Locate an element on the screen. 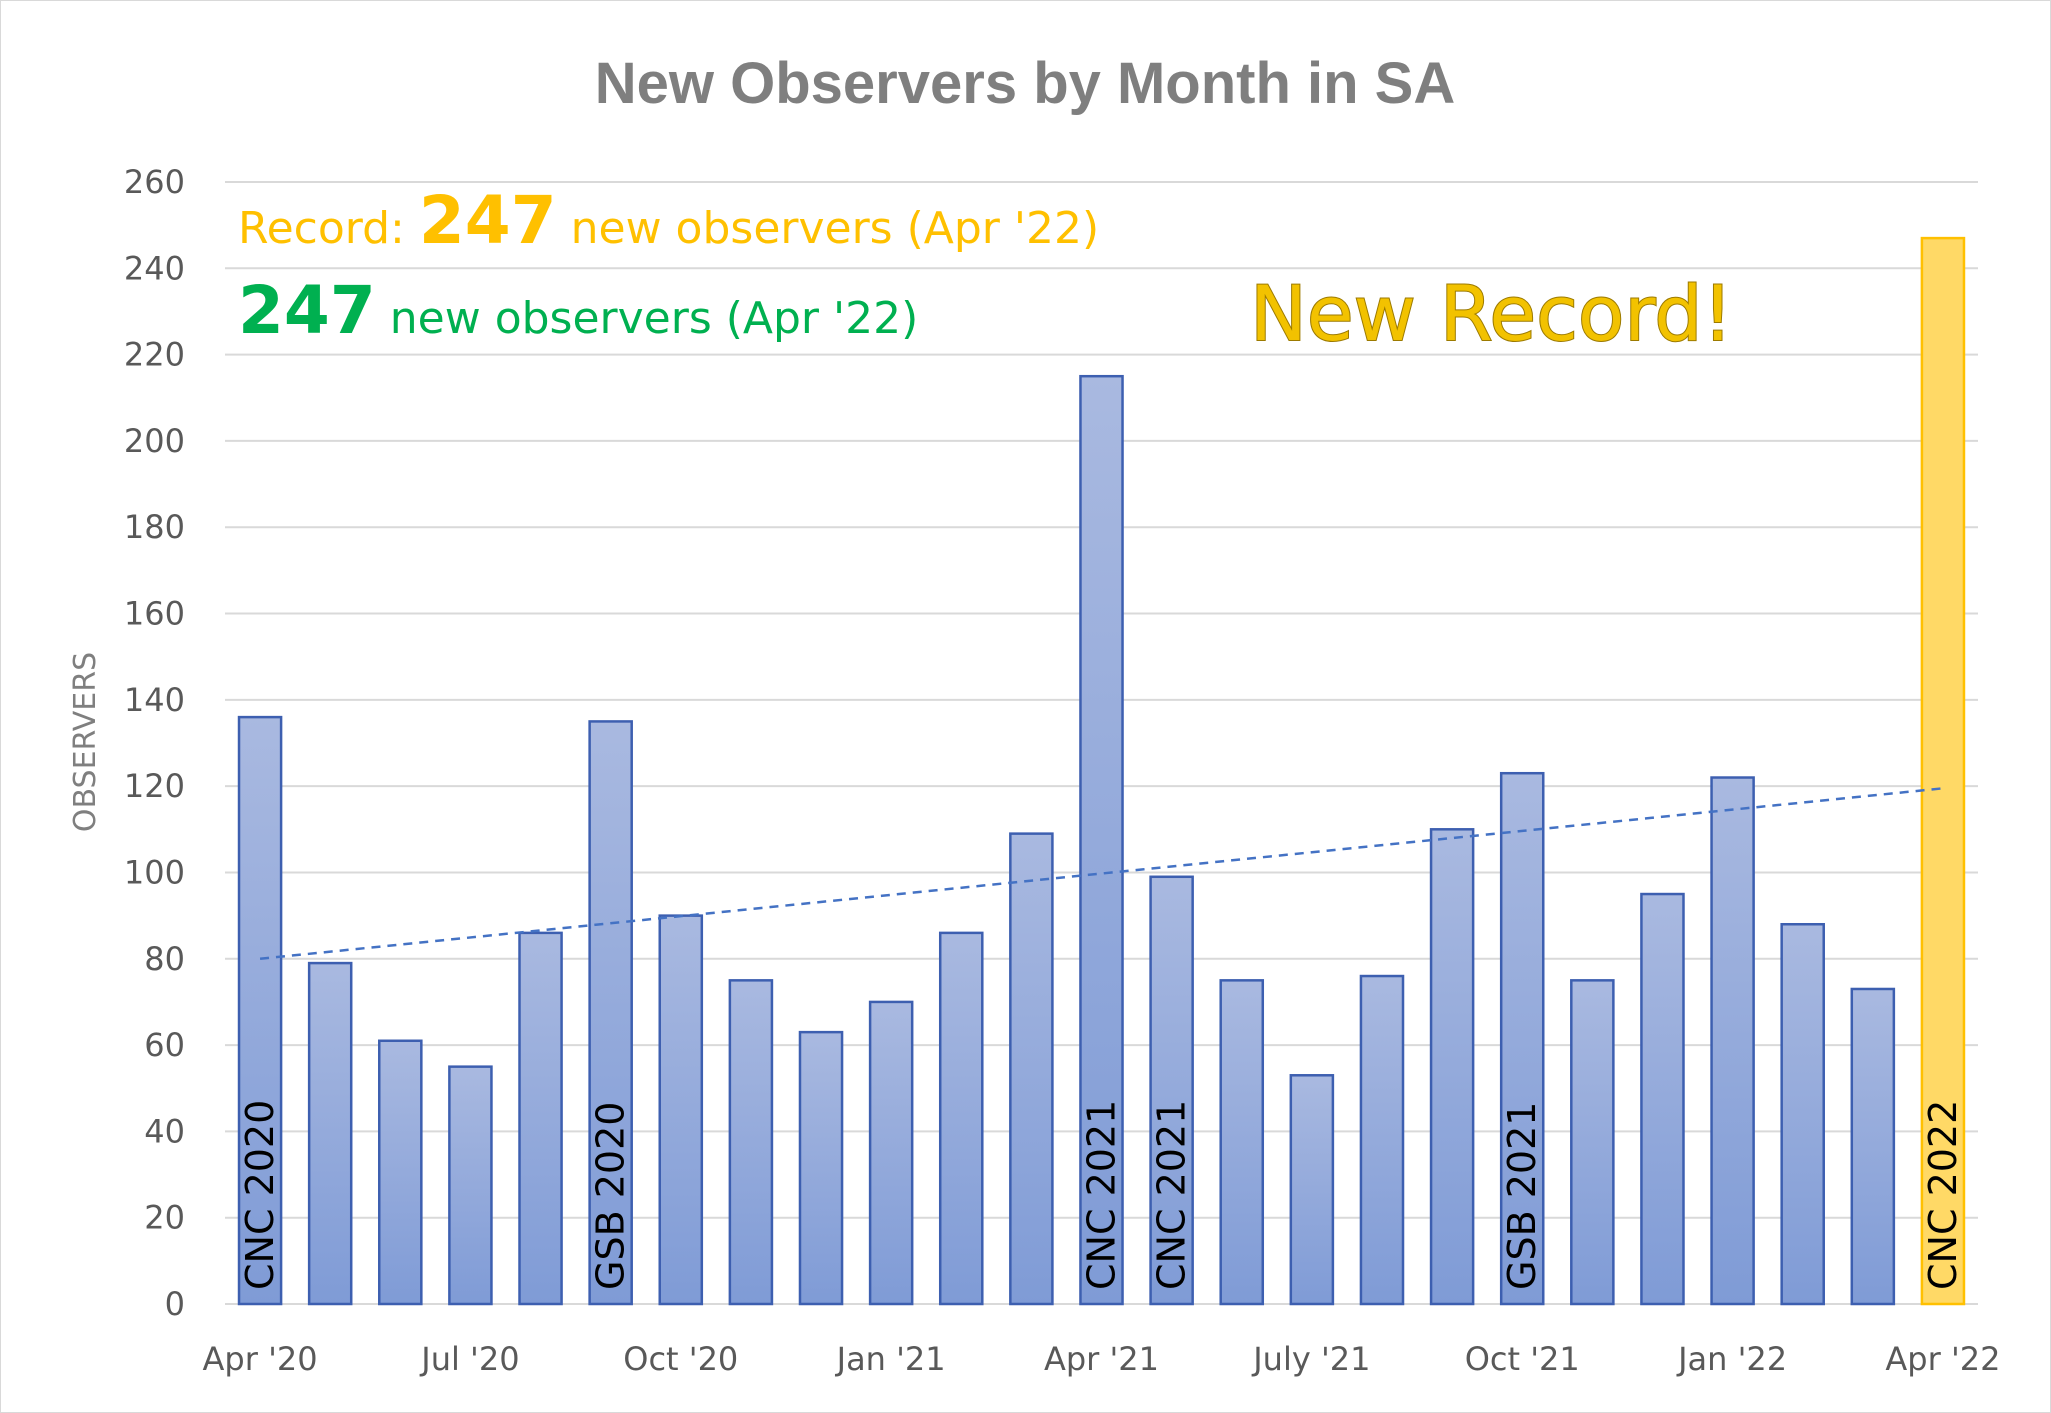 The height and width of the screenshot is (1413, 2051). bar-annotation-label: CNC 2020 is located at coordinates (260, 1195).